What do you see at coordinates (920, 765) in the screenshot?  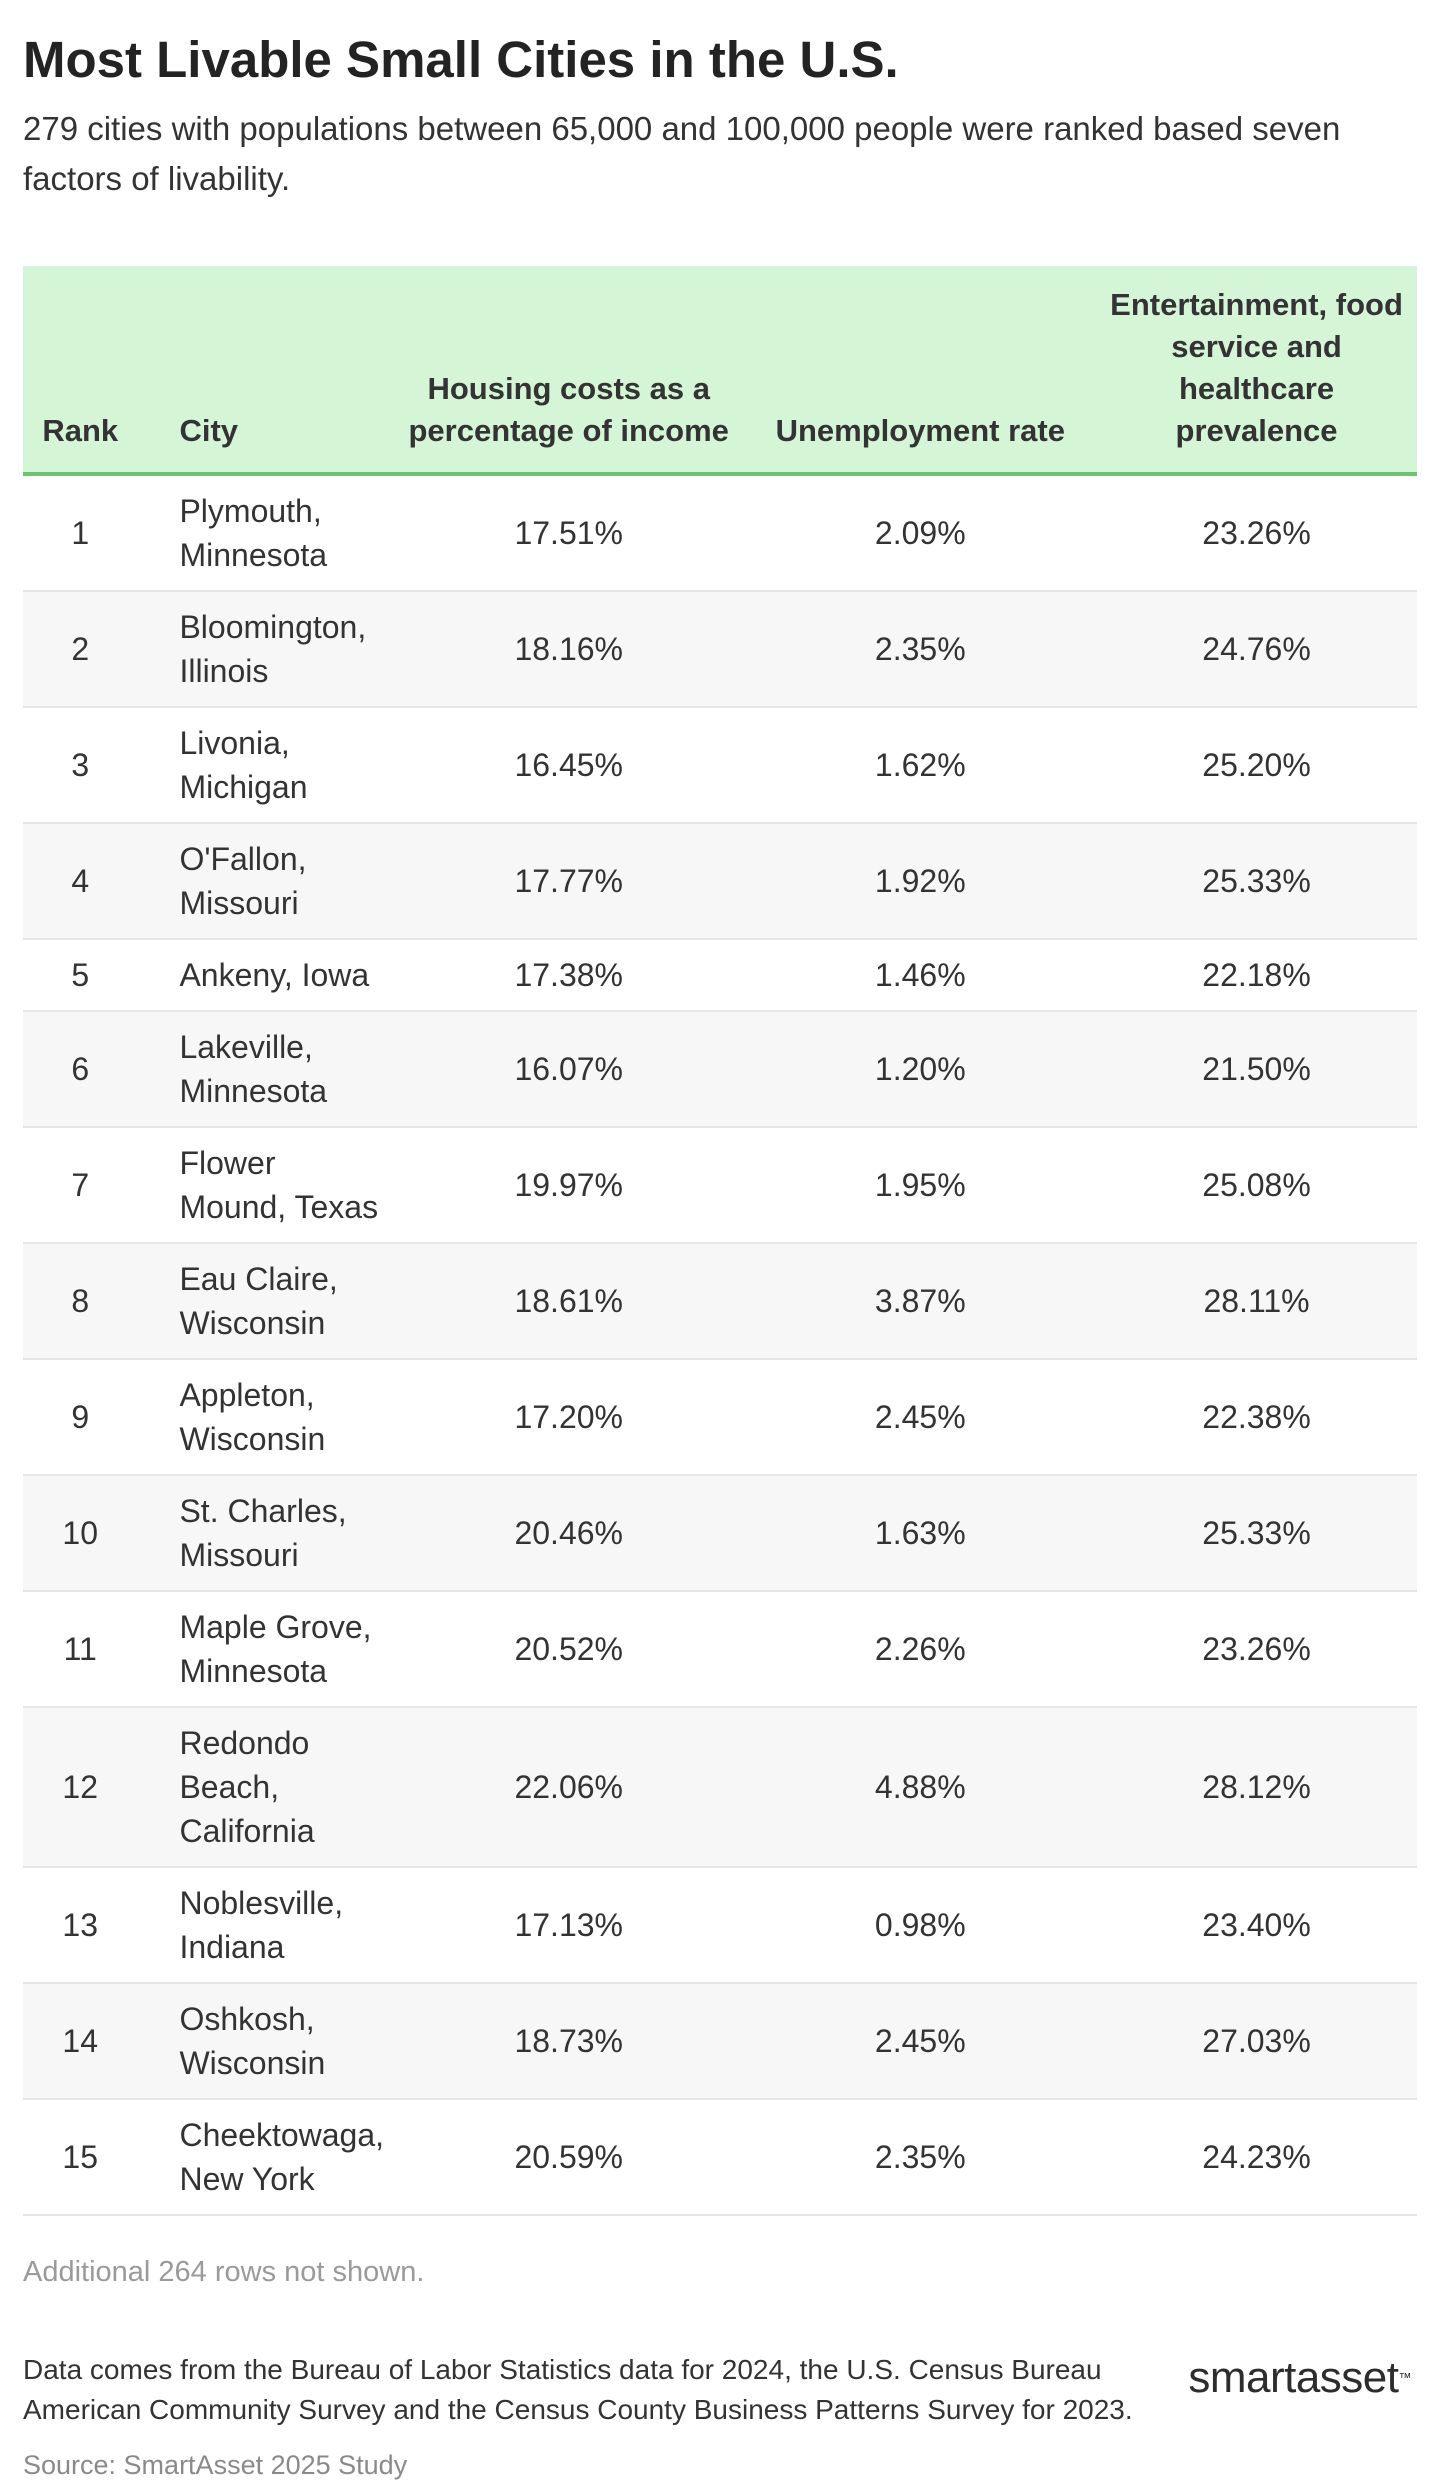 I see `cell-unemployment: 1.62%` at bounding box center [920, 765].